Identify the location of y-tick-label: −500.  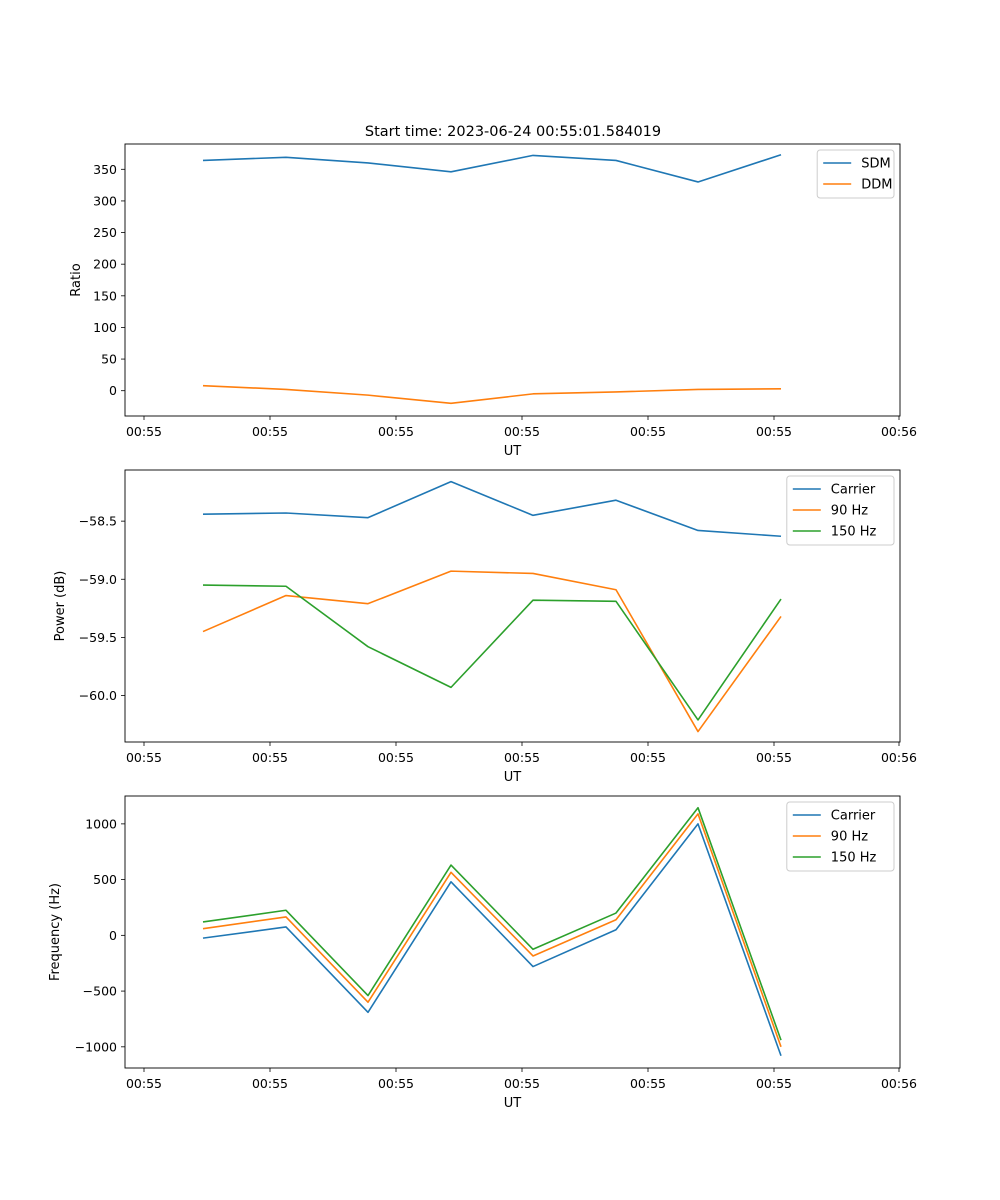
(100, 991).